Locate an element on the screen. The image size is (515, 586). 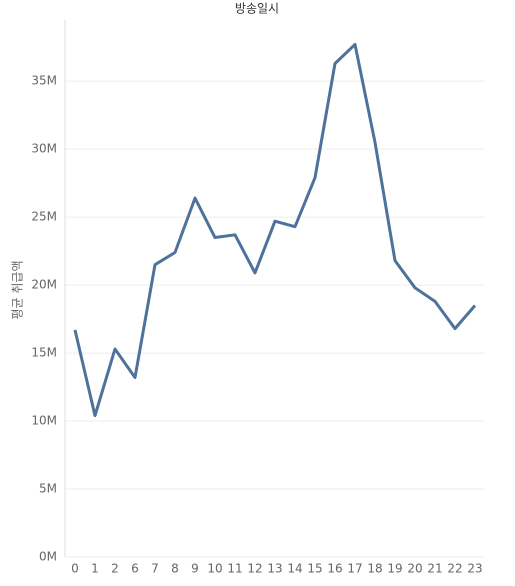
x-tick-label: 19 is located at coordinates (394, 569).